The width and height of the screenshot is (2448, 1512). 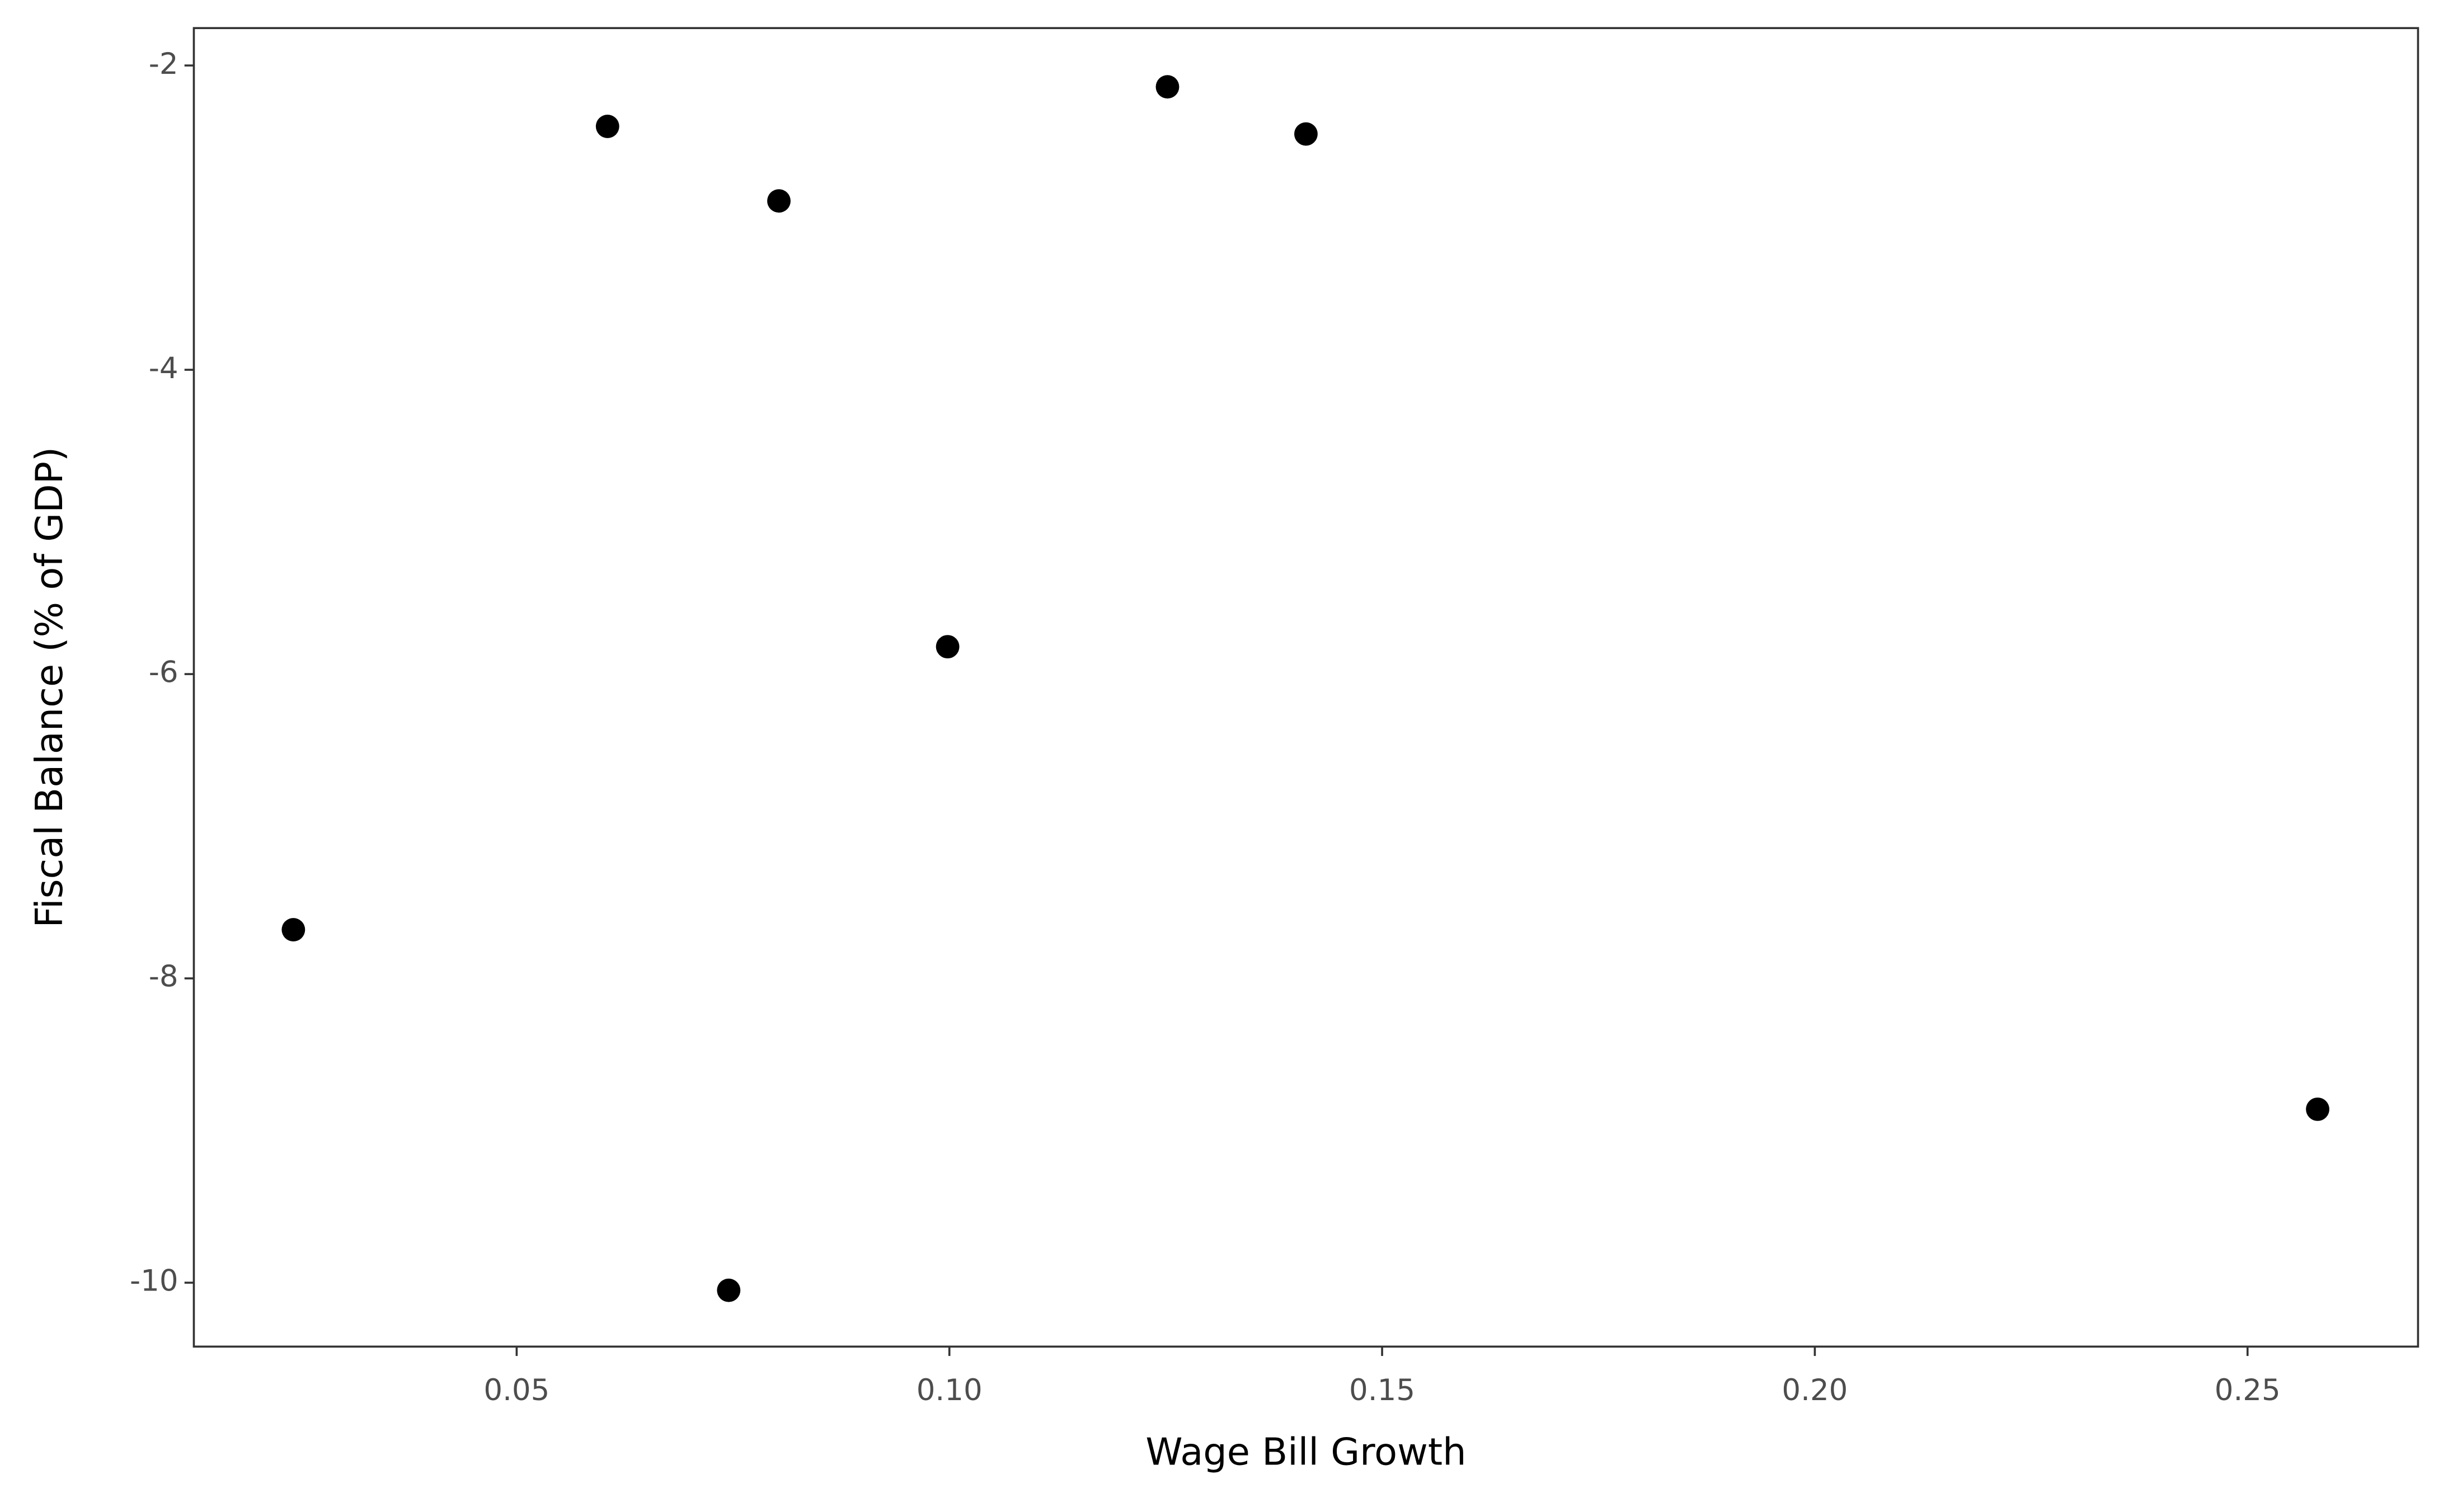 What do you see at coordinates (516, 1390) in the screenshot?
I see `x-tick-label: 0.05` at bounding box center [516, 1390].